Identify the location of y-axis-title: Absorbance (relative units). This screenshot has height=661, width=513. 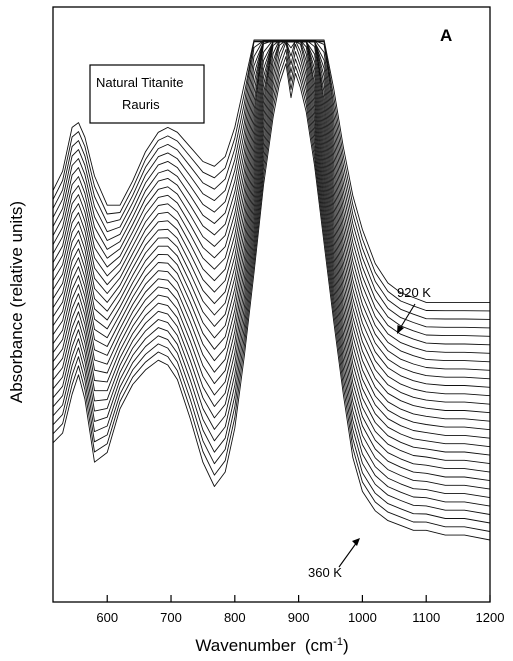
(16, 302).